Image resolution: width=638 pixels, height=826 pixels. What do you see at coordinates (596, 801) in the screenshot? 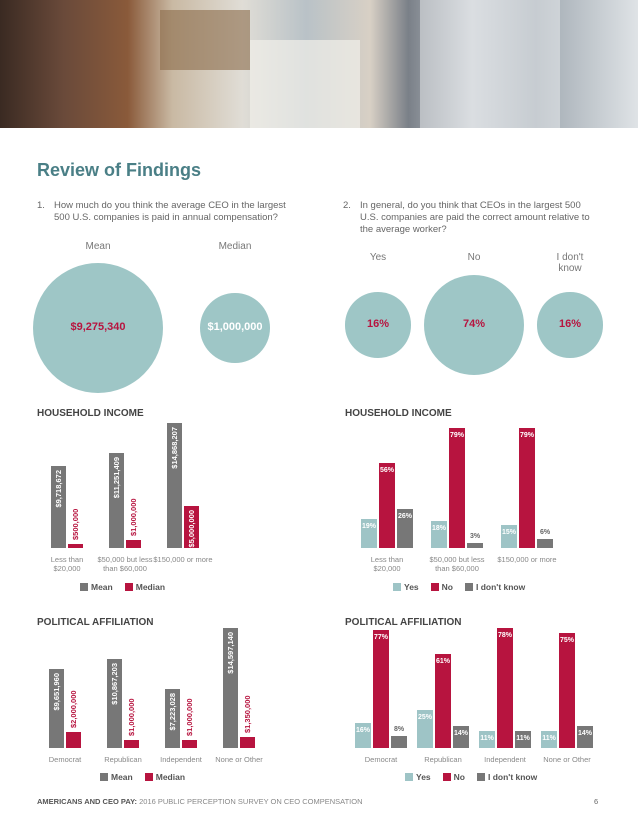
I see `page-number: 6` at bounding box center [596, 801].